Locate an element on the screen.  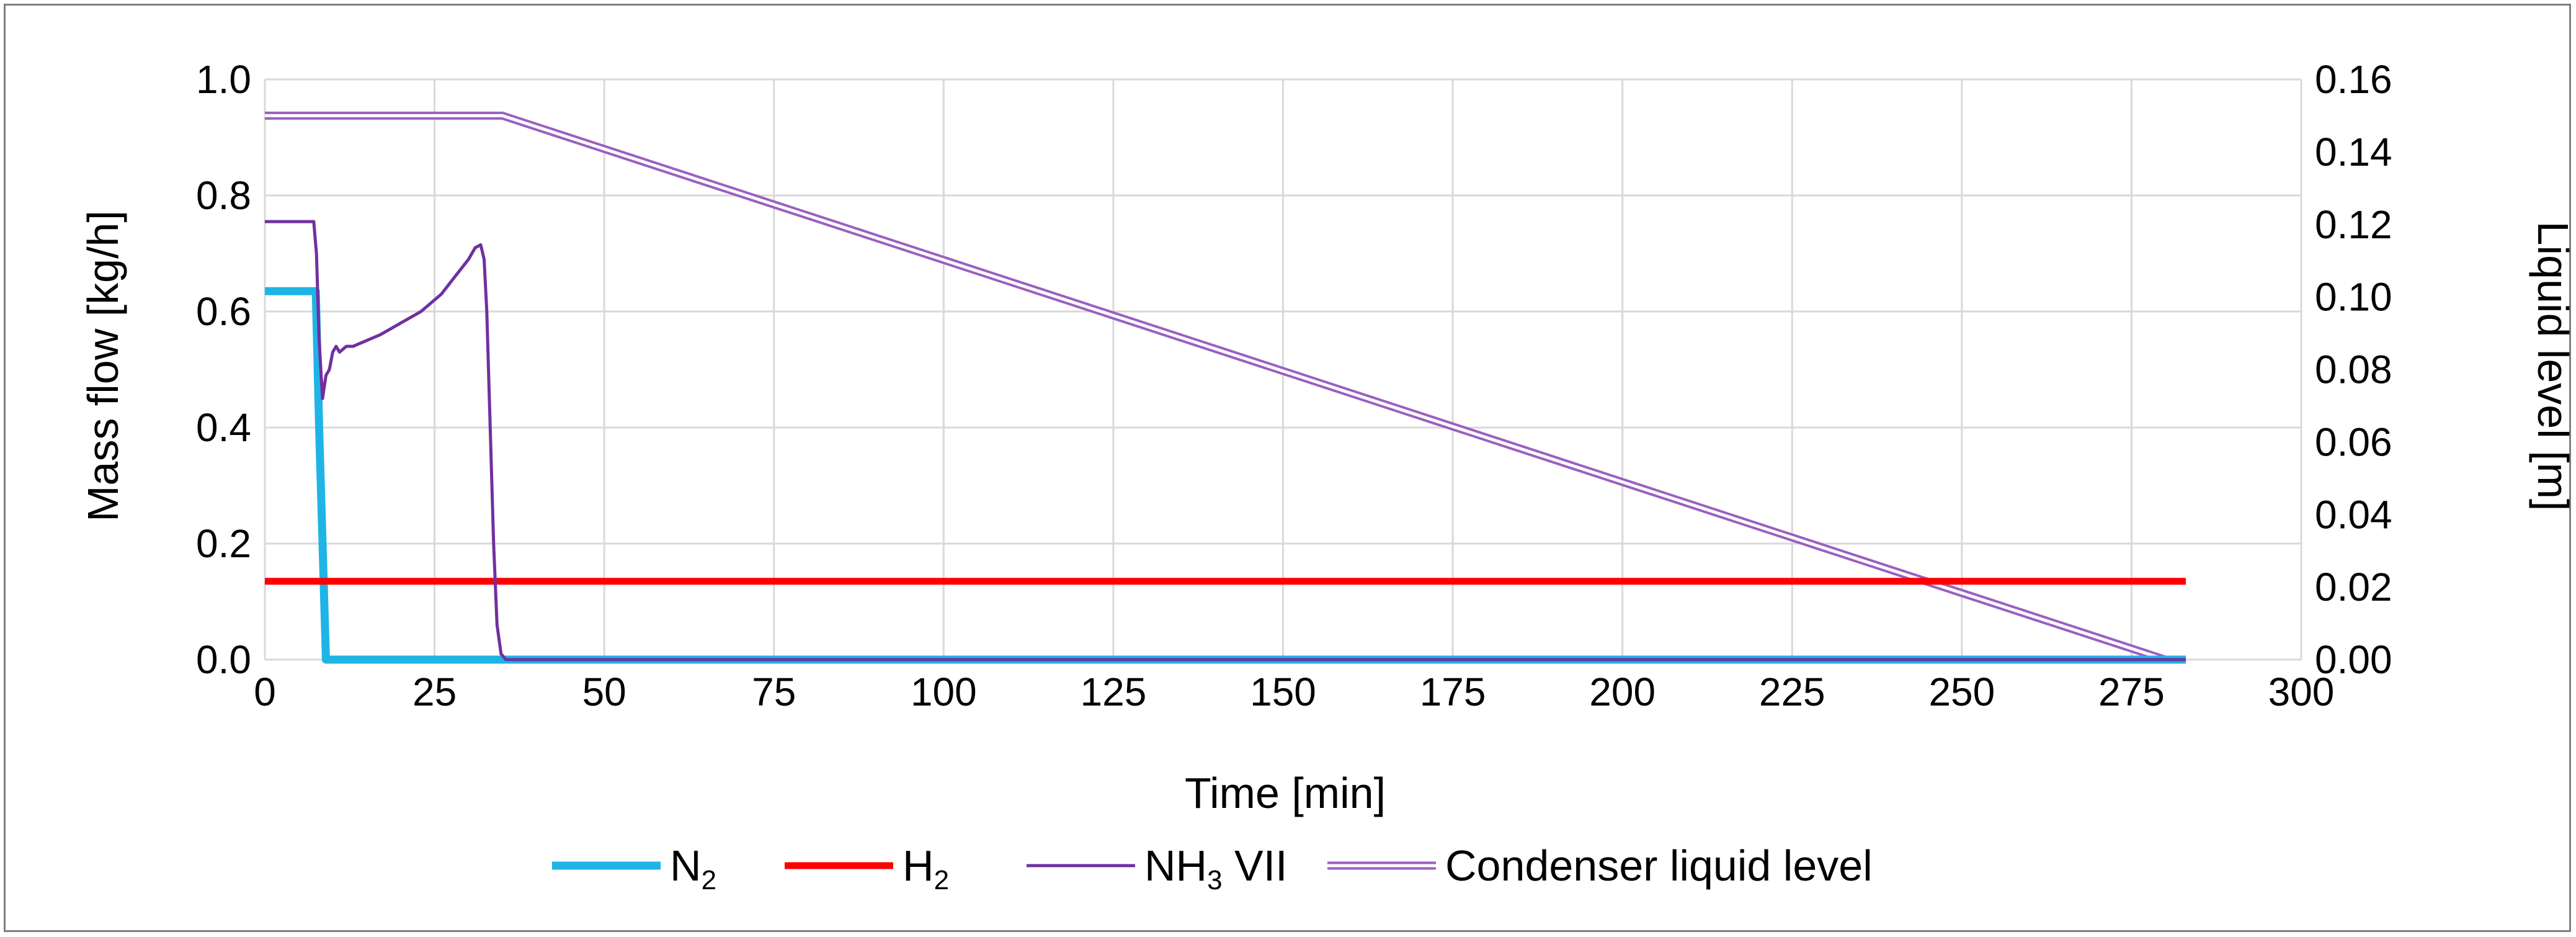
legend-label-nh3-vii: NH3 VII is located at coordinates (1216, 868).